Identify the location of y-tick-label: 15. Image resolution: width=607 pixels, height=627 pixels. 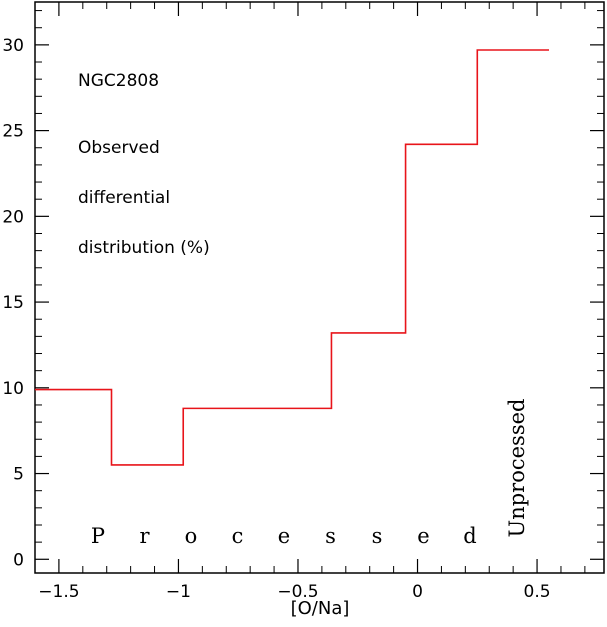
(13, 303).